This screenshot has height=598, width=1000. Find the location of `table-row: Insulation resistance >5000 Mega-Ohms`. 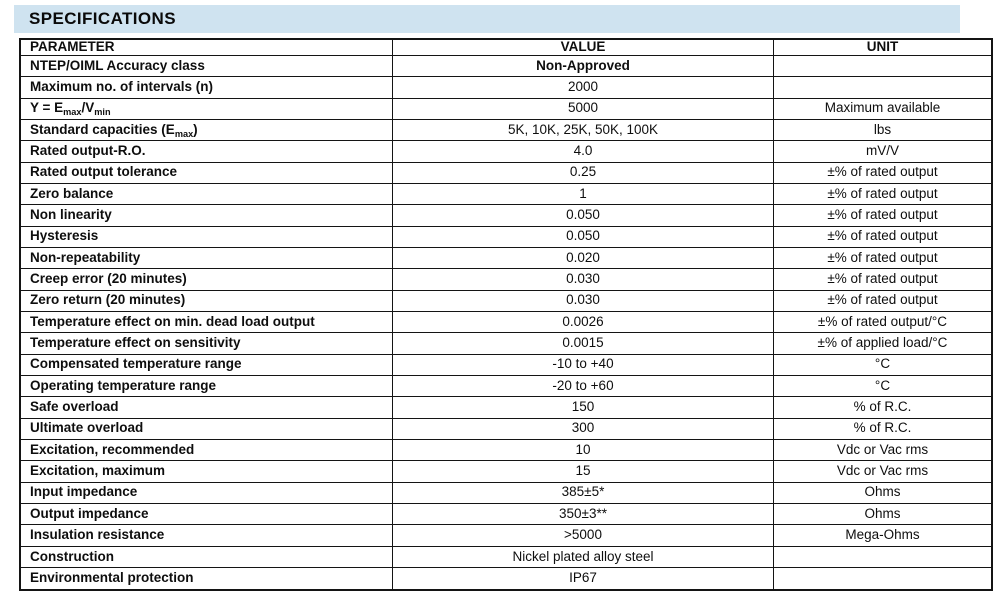

table-row: Insulation resistance >5000 Mega-Ohms is located at coordinates (506, 535).